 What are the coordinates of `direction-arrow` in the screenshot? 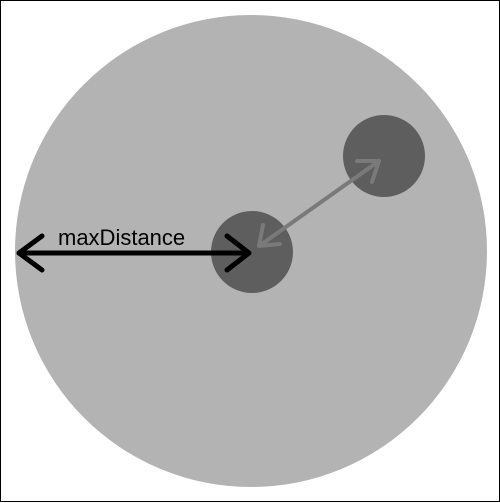 It's located at (319, 203).